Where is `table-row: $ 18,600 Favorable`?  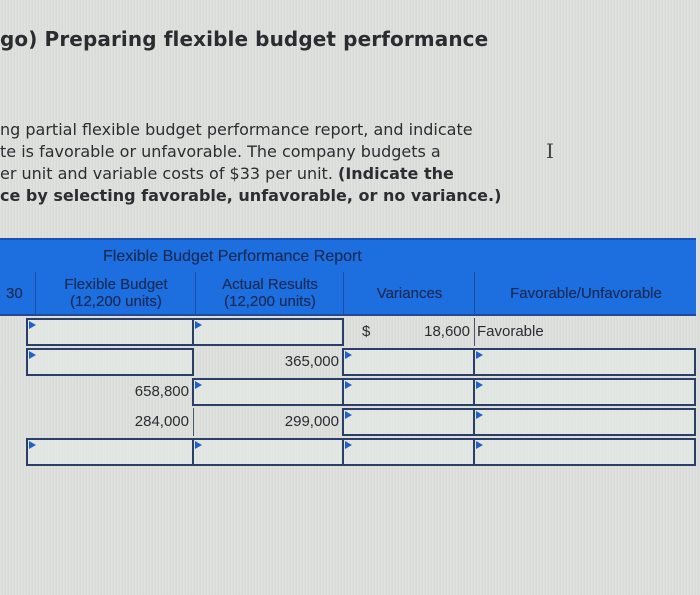
table-row: $ 18,600 Favorable is located at coordinates (348, 333).